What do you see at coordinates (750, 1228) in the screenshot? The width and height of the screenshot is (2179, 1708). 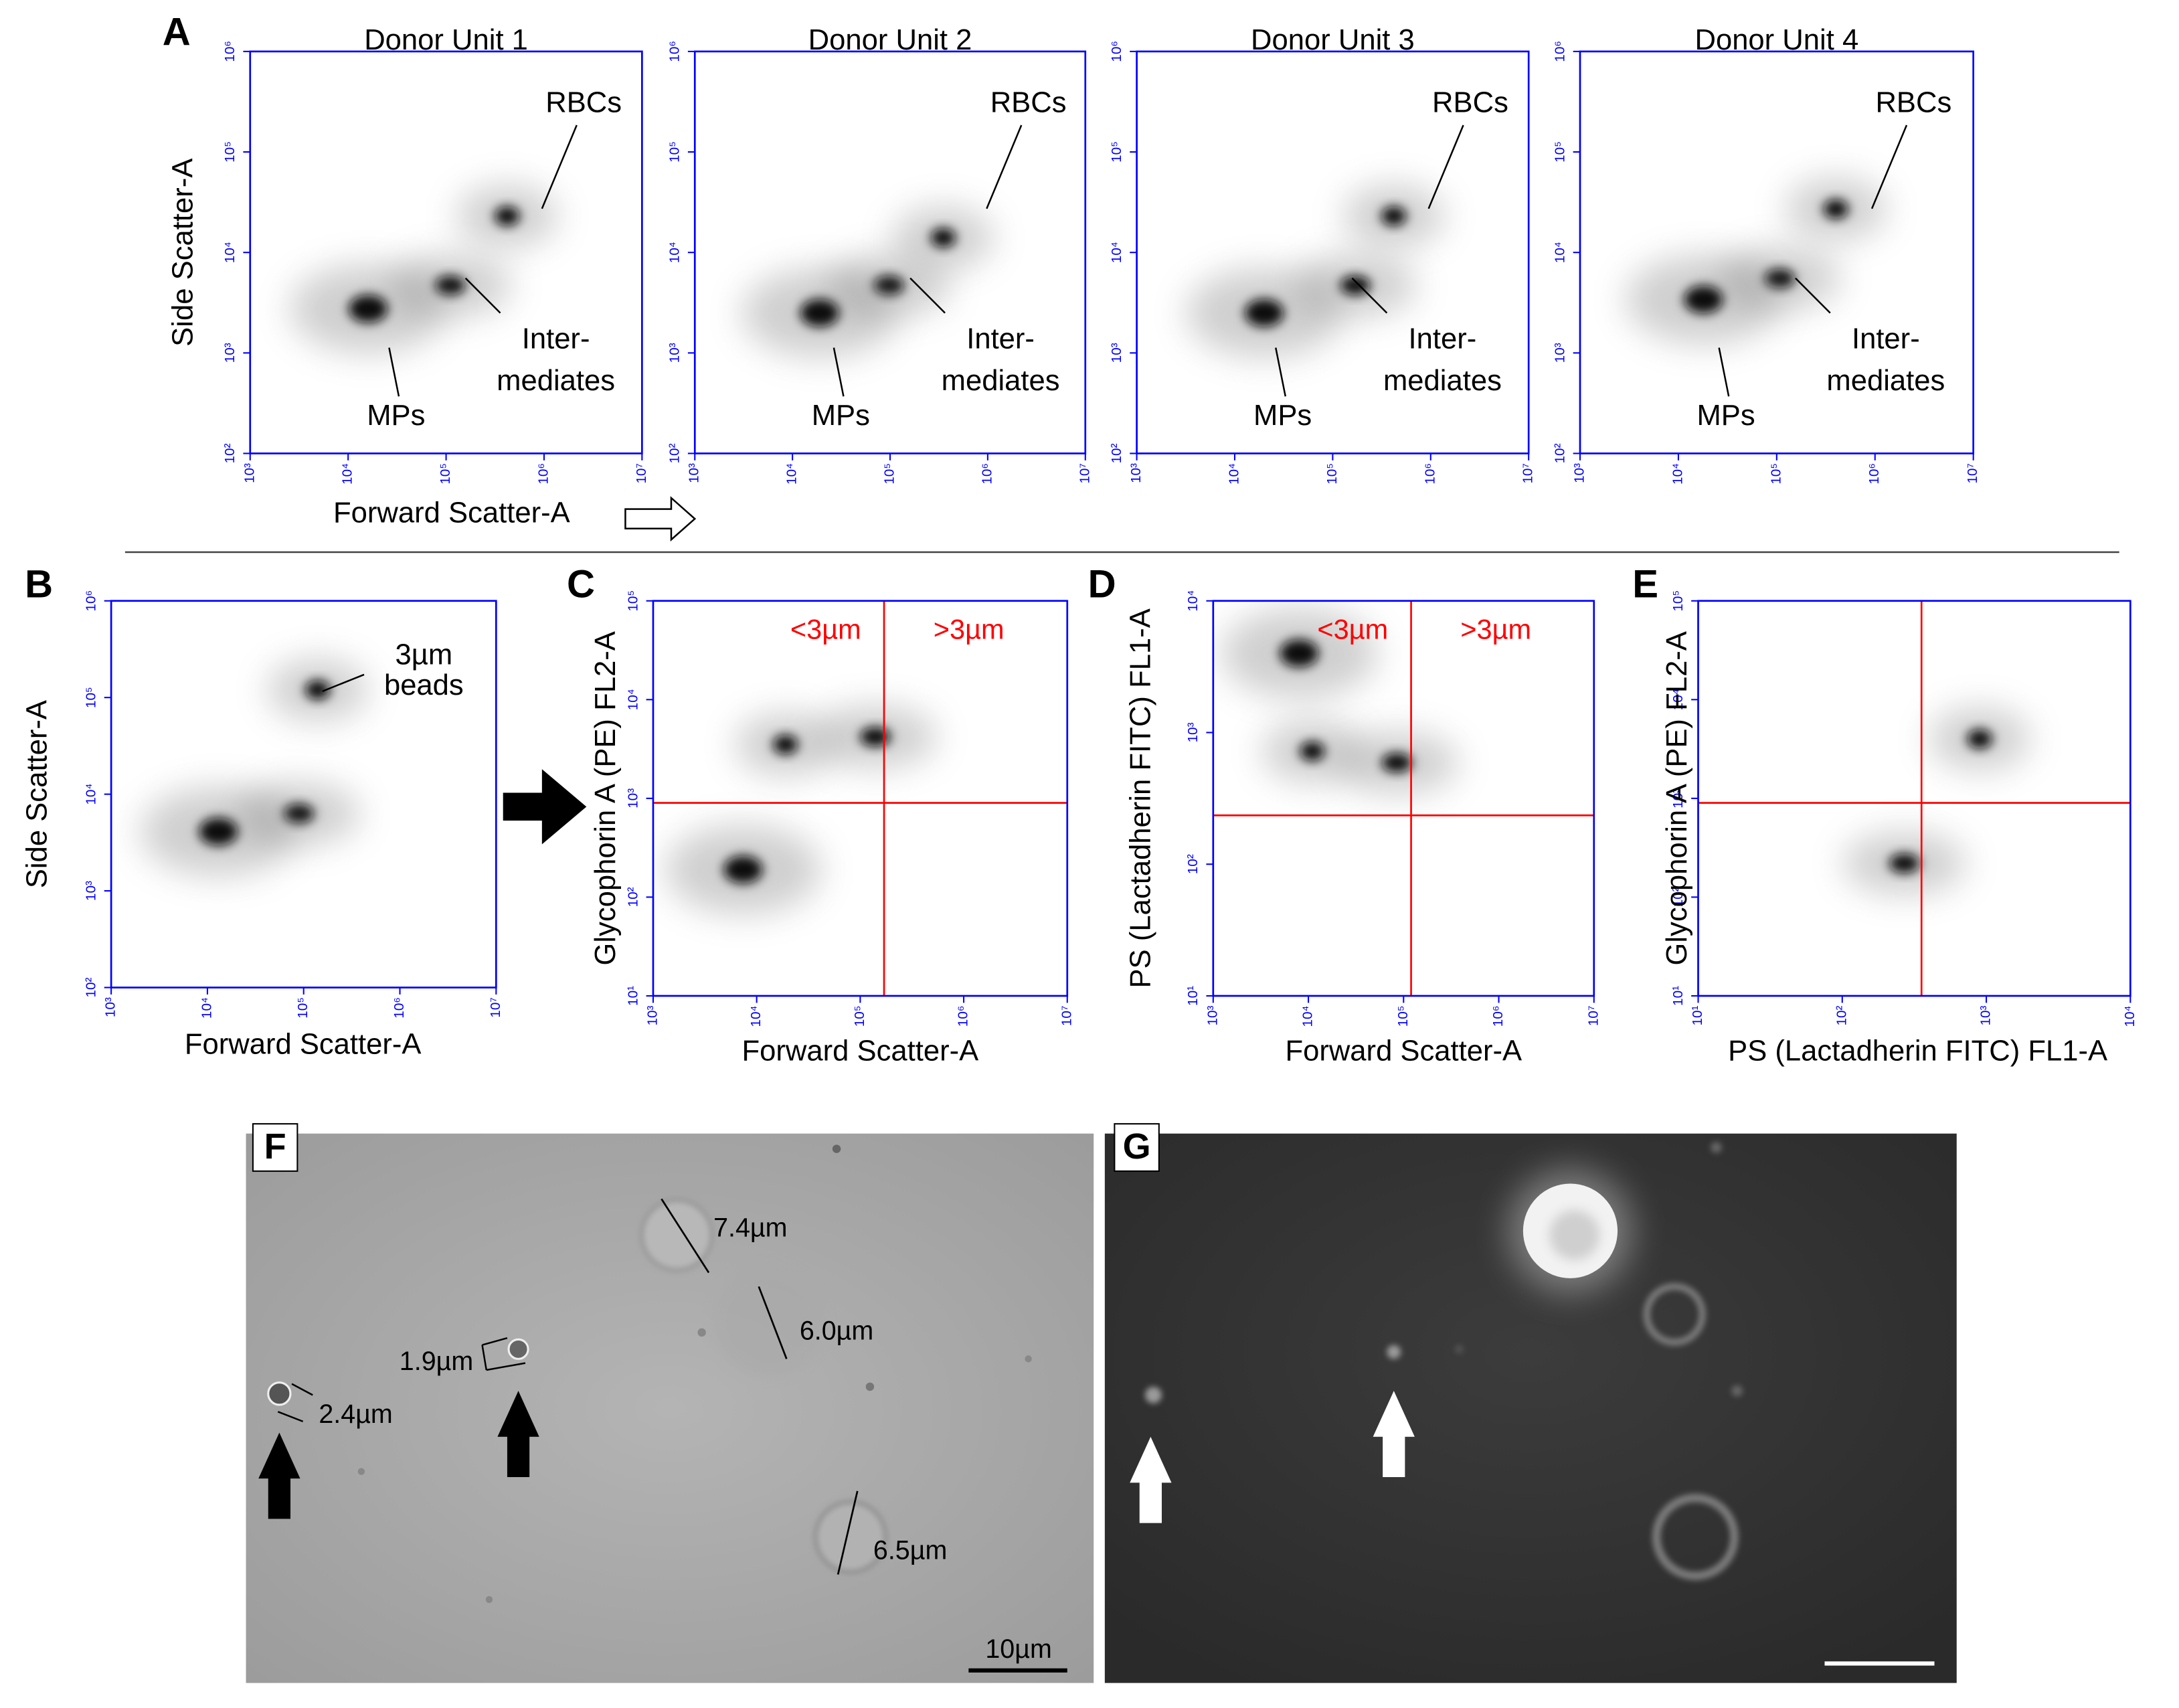 I see `measure-label: 7.4µm` at bounding box center [750, 1228].